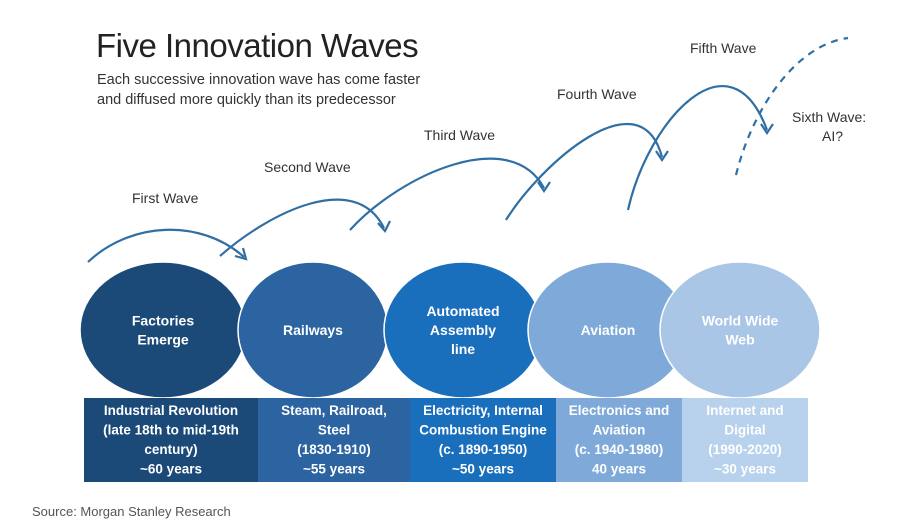 This screenshot has width=910, height=532. What do you see at coordinates (744, 430) in the screenshot?
I see `wave-box-5-line-2: Digital` at bounding box center [744, 430].